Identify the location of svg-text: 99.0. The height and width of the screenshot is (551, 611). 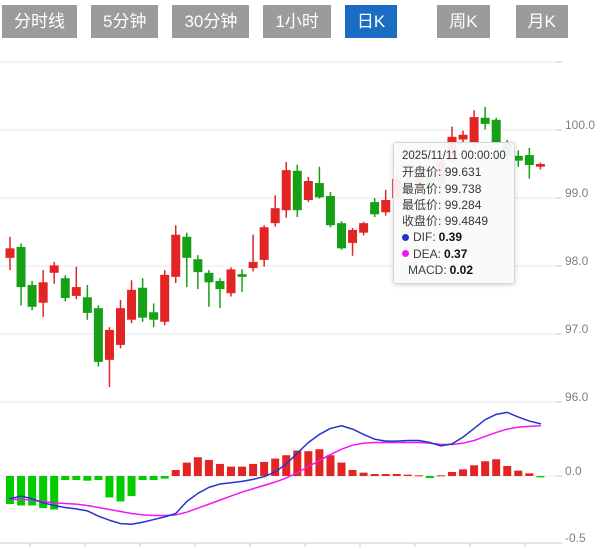
(577, 193).